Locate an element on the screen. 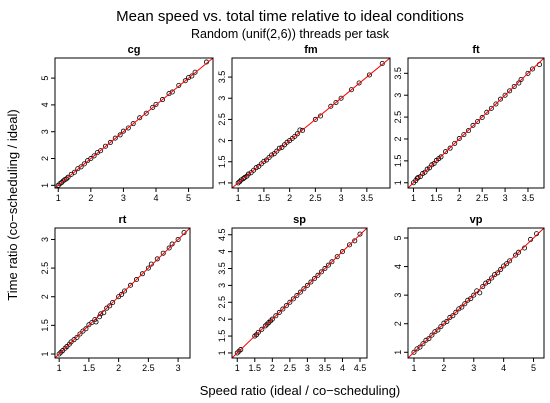  panel-title: cg is located at coordinates (134, 50).